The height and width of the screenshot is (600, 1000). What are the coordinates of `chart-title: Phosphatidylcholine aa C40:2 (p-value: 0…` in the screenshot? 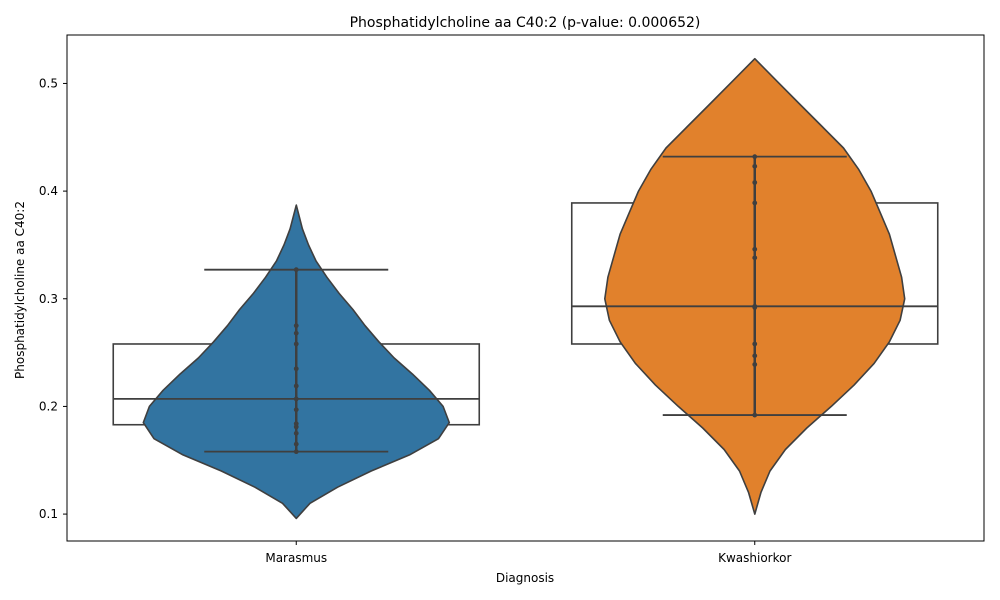 It's located at (525, 23).